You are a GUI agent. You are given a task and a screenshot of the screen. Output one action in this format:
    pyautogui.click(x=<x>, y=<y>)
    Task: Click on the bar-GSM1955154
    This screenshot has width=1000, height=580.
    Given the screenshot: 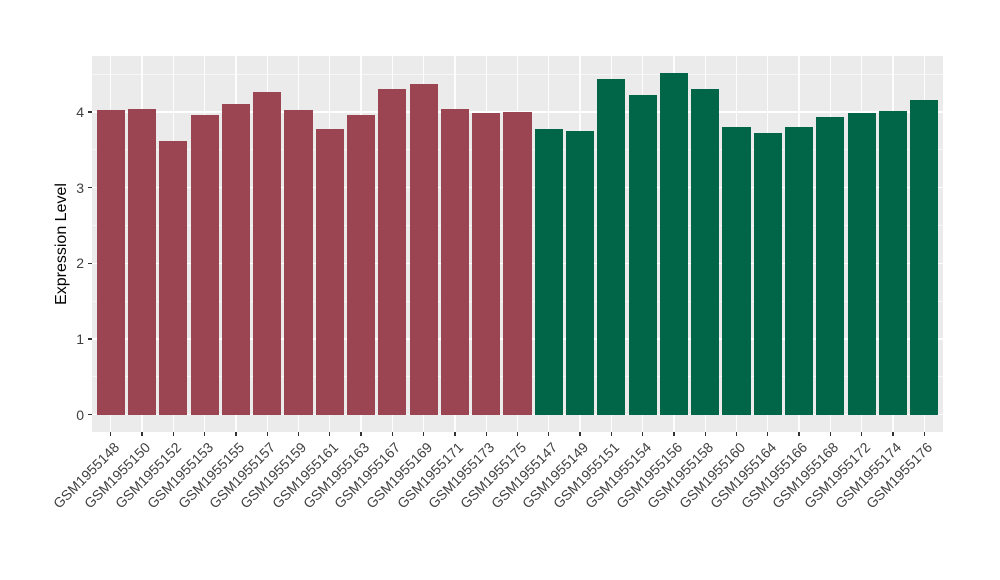 What is the action you would take?
    pyautogui.click(x=642, y=255)
    